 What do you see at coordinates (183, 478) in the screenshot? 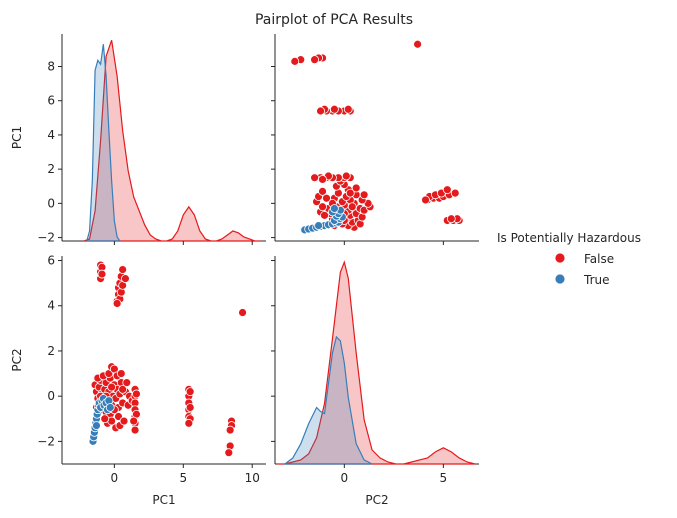
I see `panel-pc1-pc2-xtick-label: 5` at bounding box center [183, 478].